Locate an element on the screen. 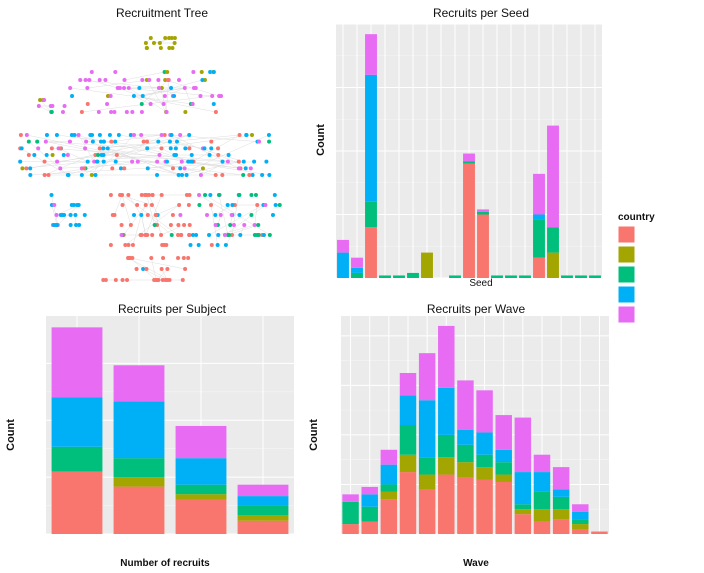  legend-swatch-congodrc is located at coordinates (626, 234).